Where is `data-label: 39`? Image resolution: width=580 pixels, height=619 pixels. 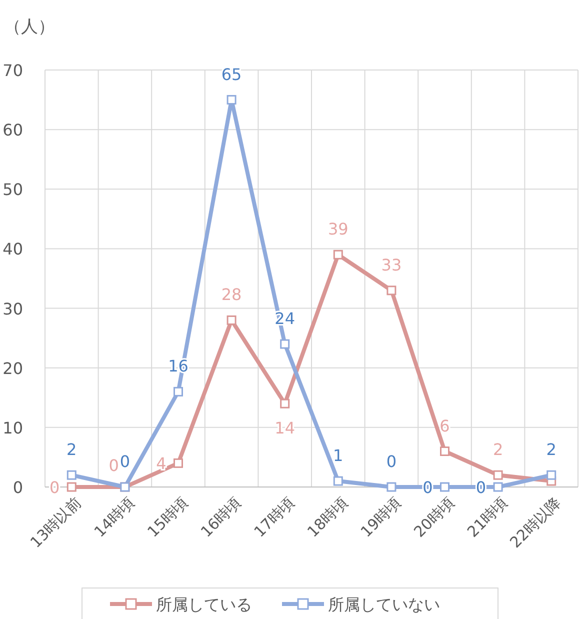
data-label: 39 is located at coordinates (338, 229).